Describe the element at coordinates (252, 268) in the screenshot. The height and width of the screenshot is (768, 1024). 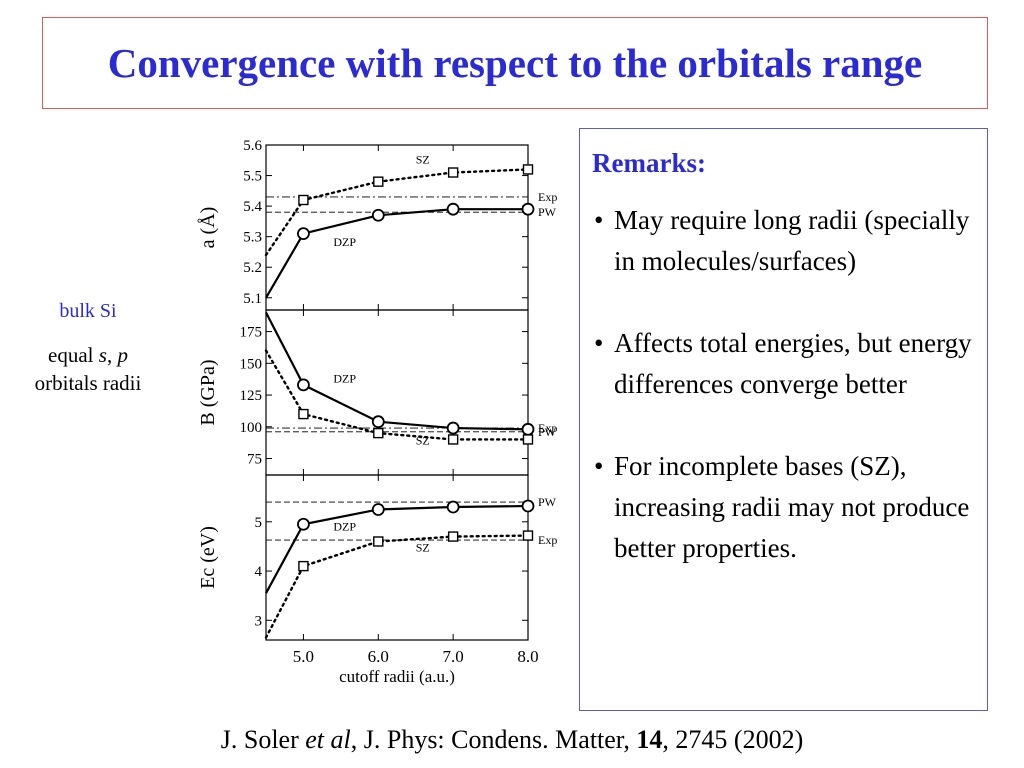
I see `y-tick-label: 5.2` at that location.